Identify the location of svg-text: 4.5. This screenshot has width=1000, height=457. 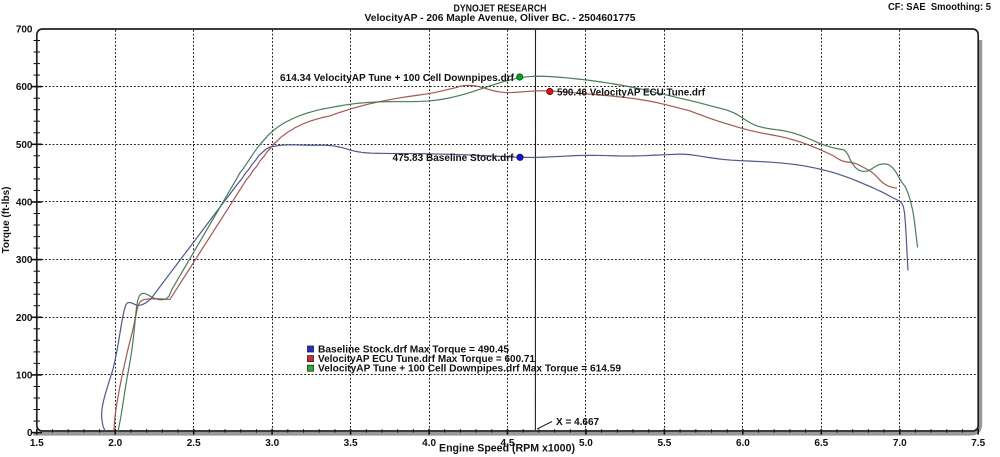
(508, 443).